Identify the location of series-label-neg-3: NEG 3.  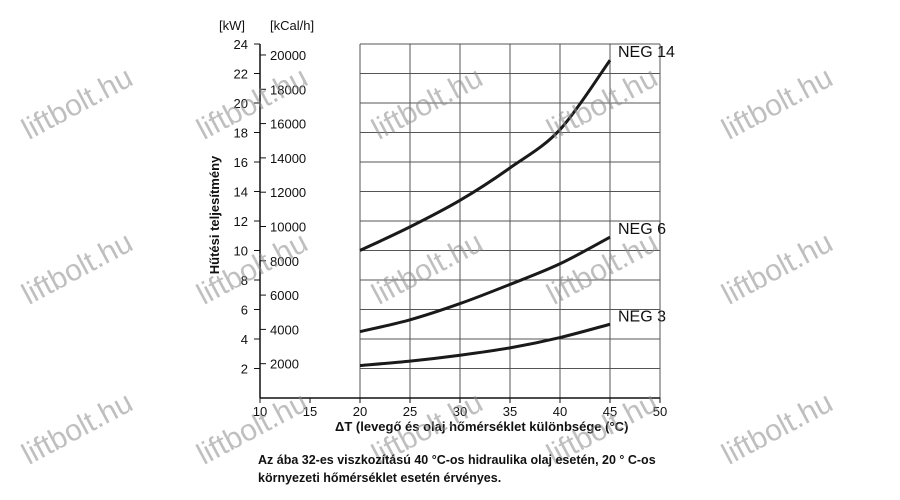
(642, 316).